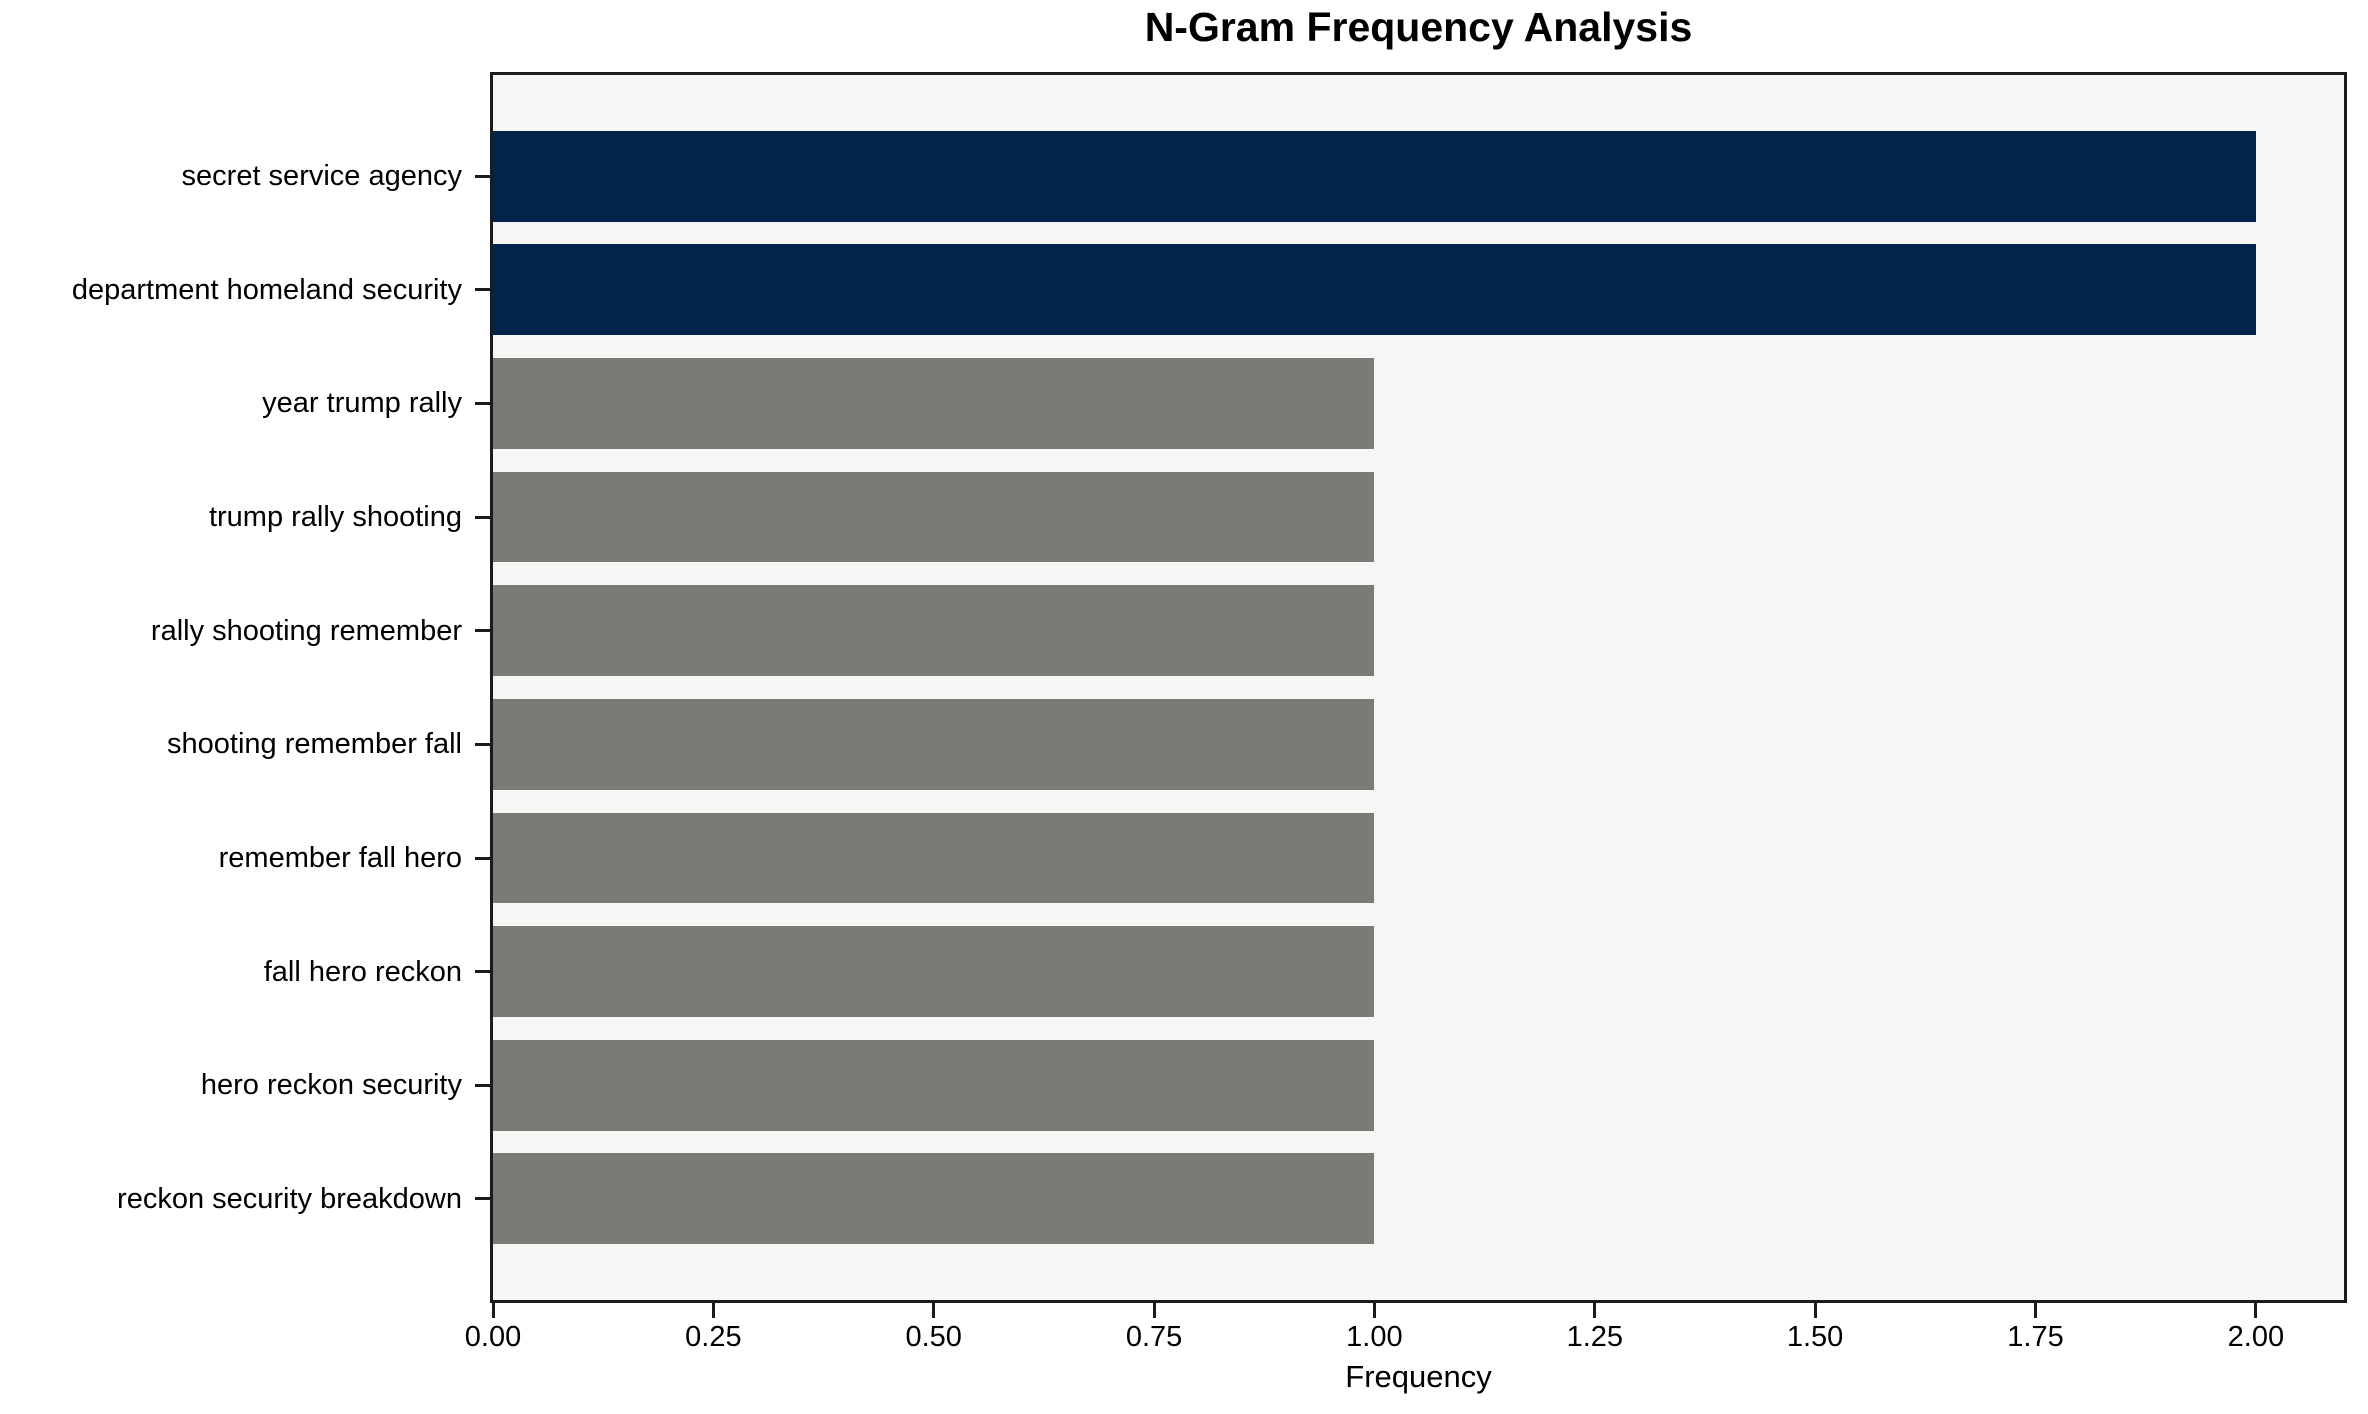 The width and height of the screenshot is (2368, 1414). I want to click on x-tick-label: 1.25, so click(1595, 1337).